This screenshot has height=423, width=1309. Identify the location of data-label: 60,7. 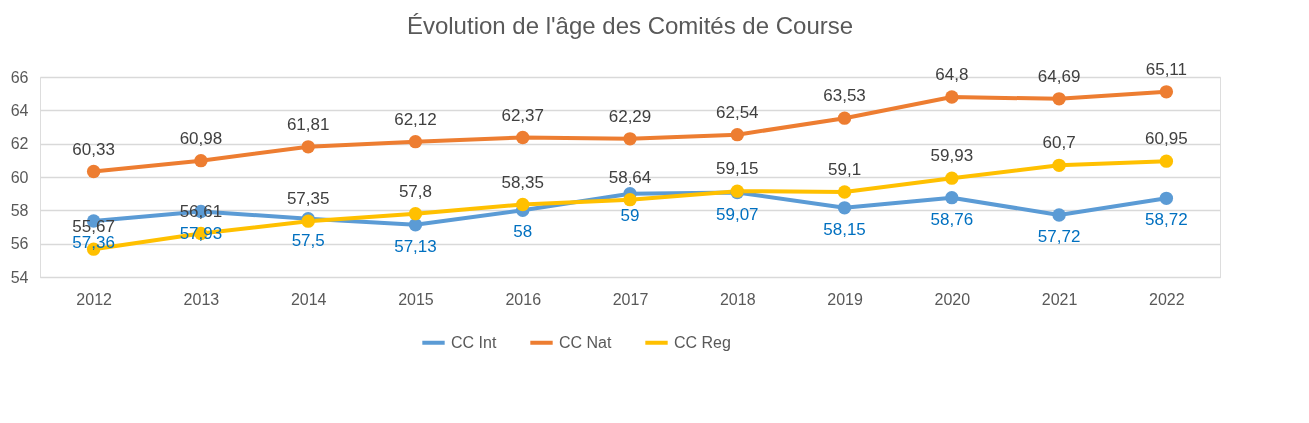
(1059, 143).